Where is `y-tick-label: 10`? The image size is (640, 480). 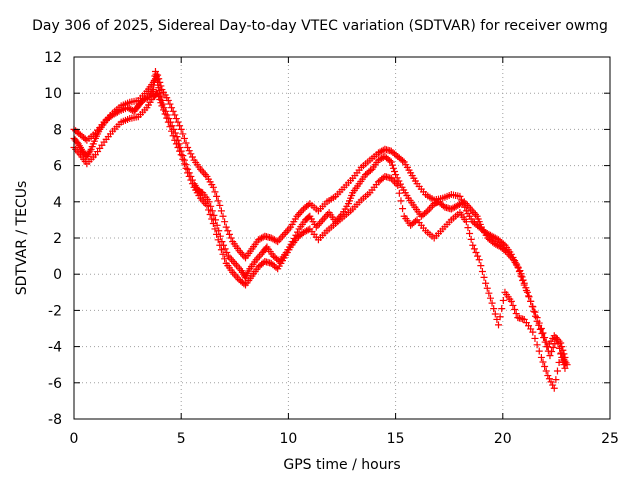 y-tick-label: 10 is located at coordinates (53, 94).